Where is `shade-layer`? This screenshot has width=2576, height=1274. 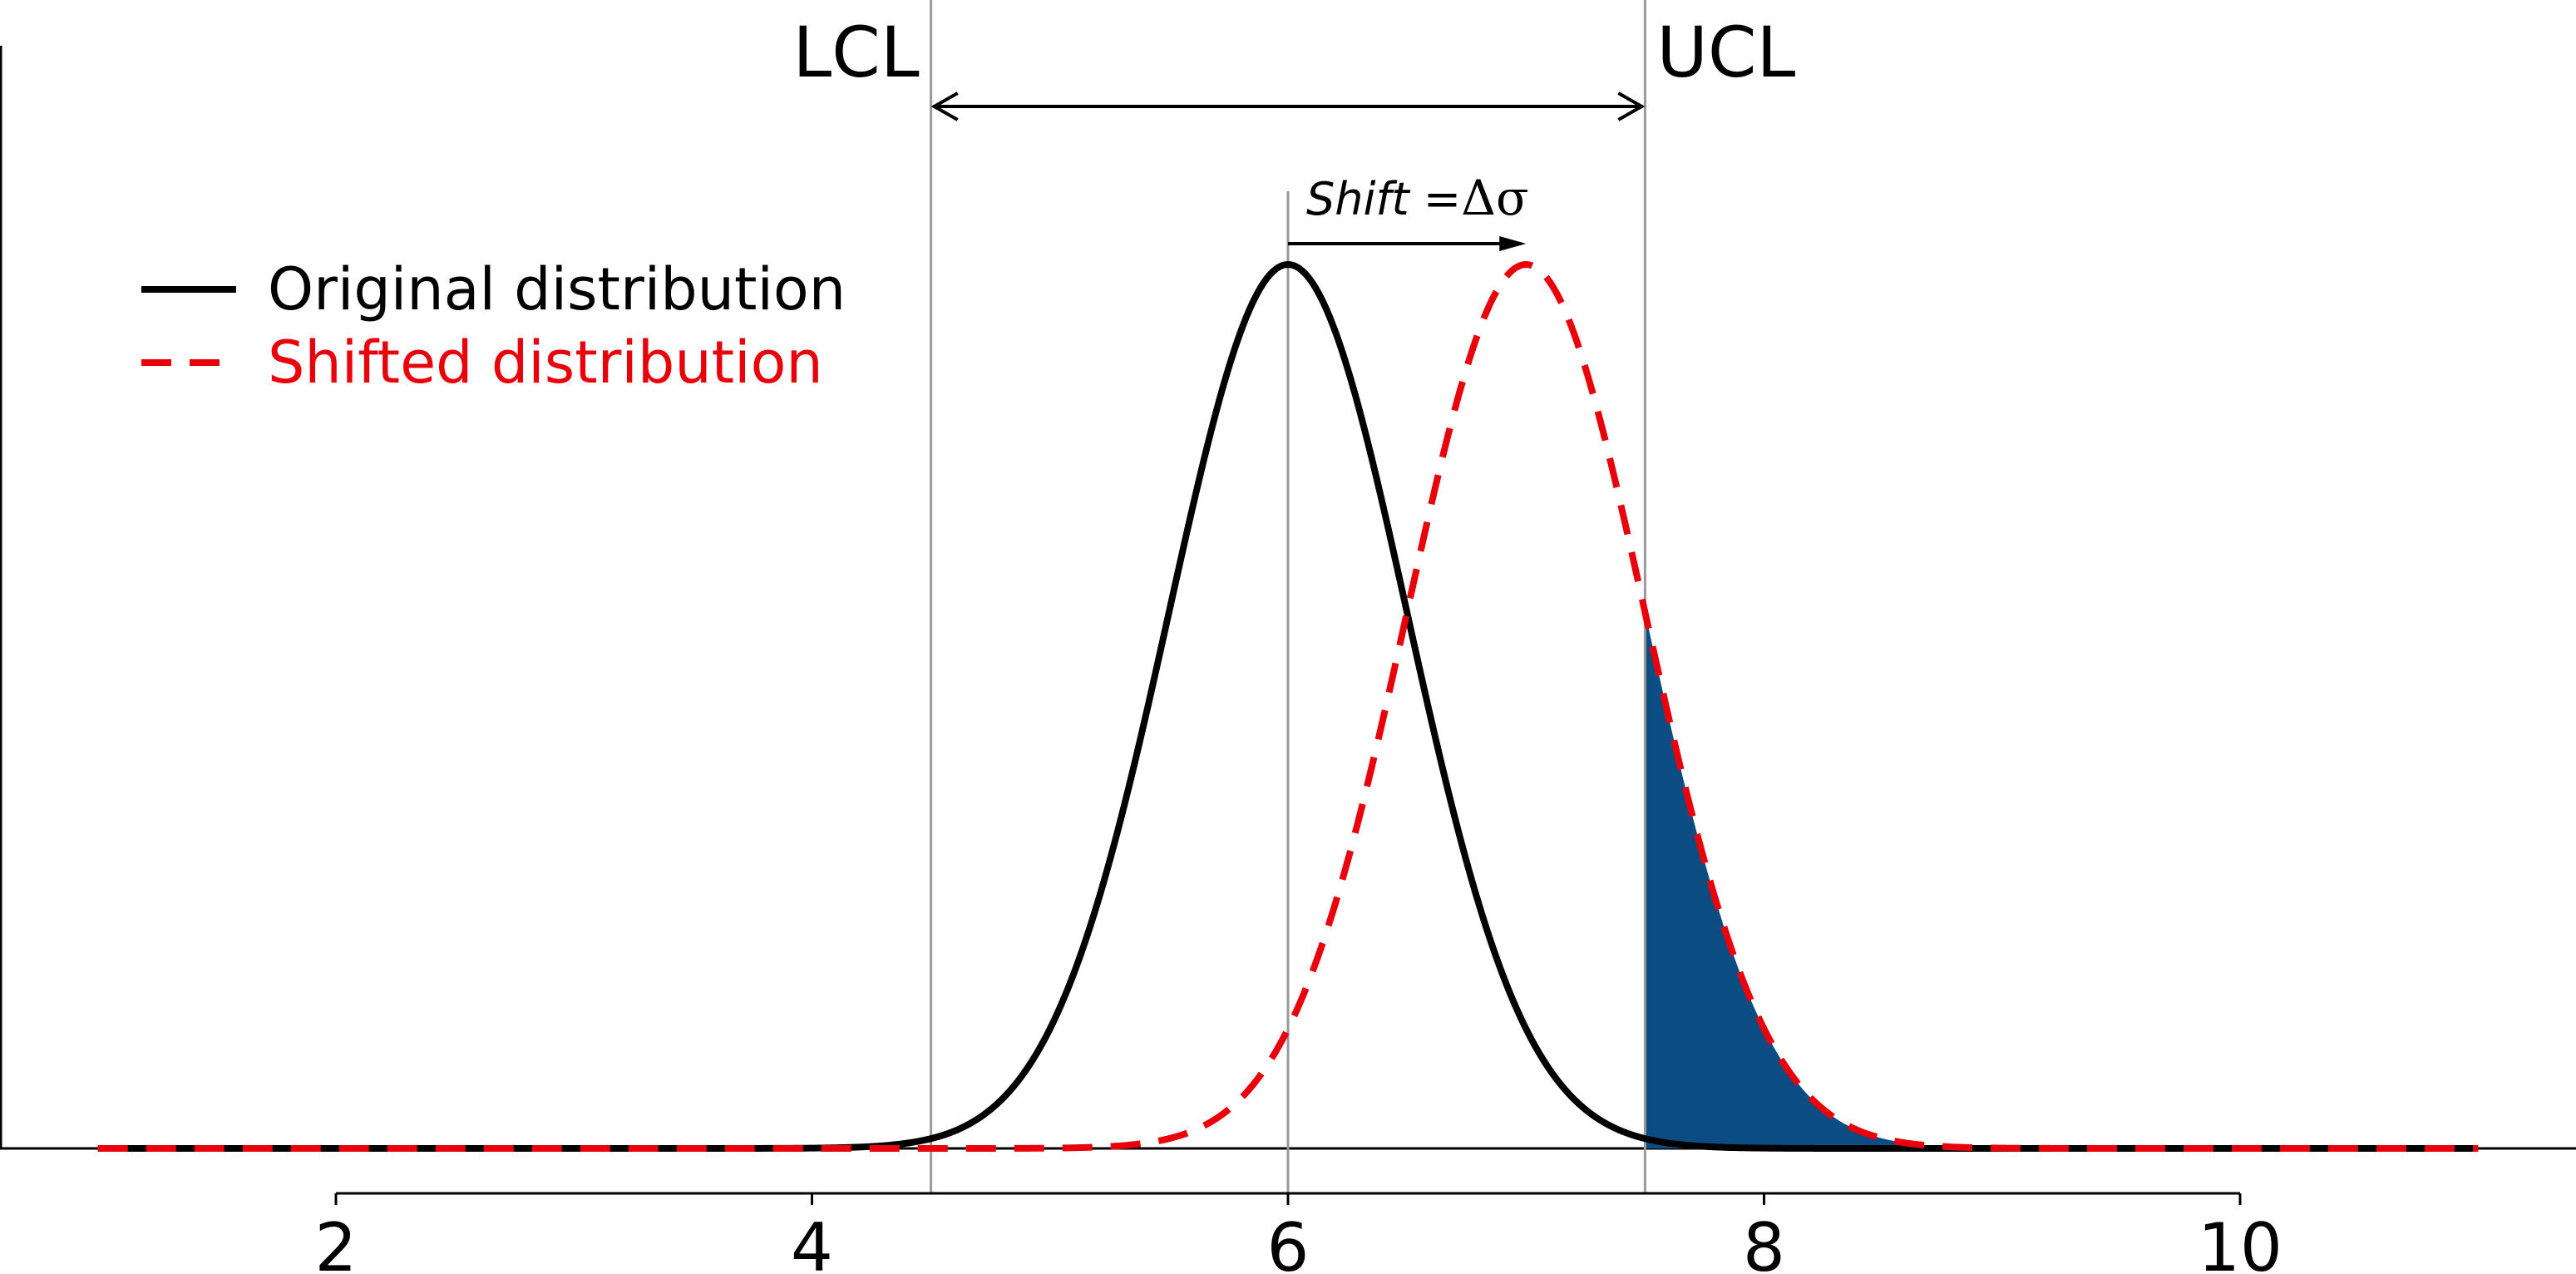
shade-layer is located at coordinates (2062, 880).